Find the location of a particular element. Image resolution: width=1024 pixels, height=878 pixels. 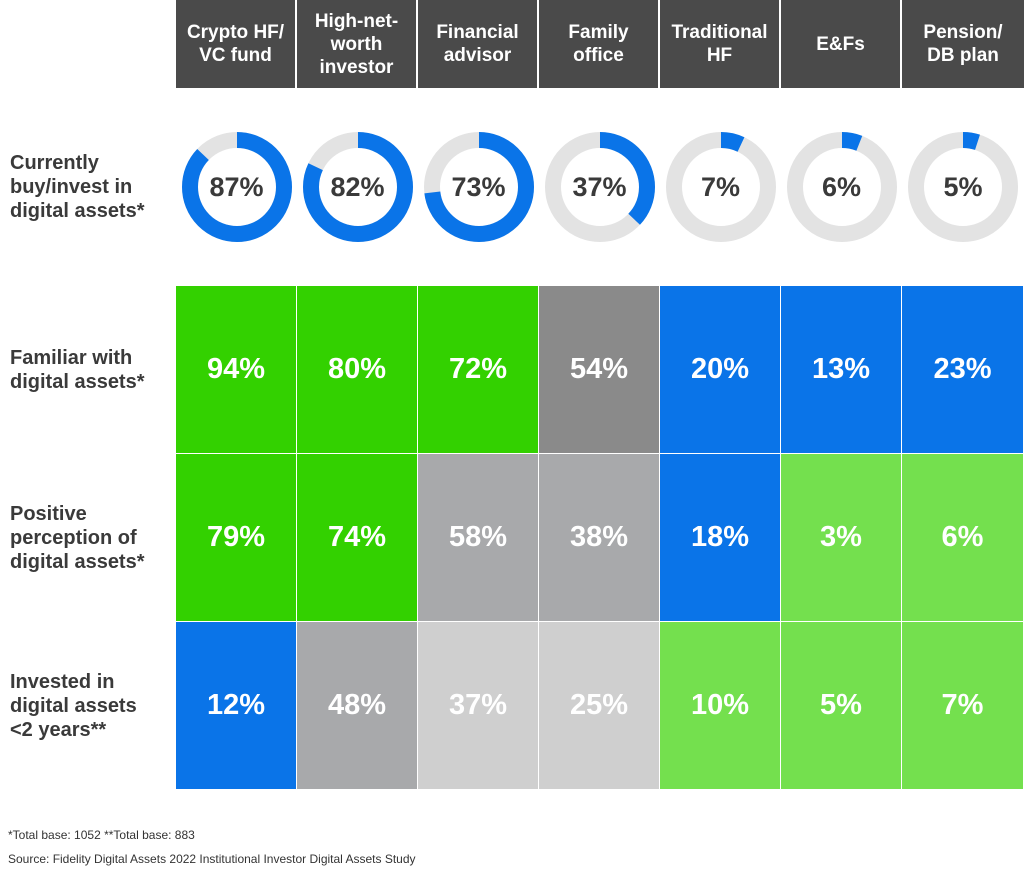

cell-r0-c0: 94% is located at coordinates (236, 370).